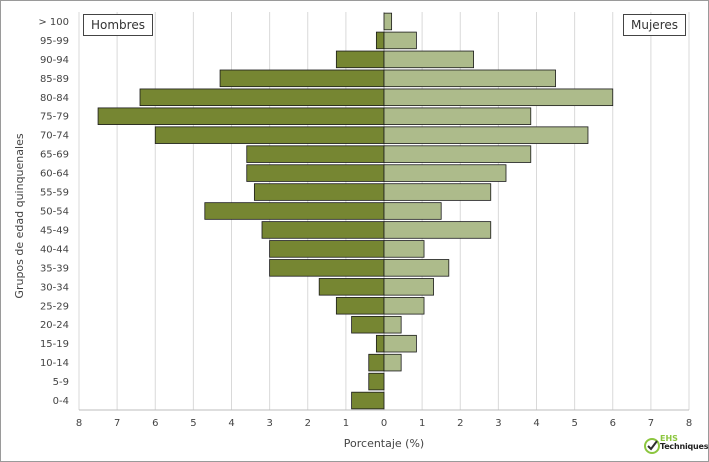  What do you see at coordinates (53, 22) in the screenshot?
I see `y-tick-label: > 100` at bounding box center [53, 22].